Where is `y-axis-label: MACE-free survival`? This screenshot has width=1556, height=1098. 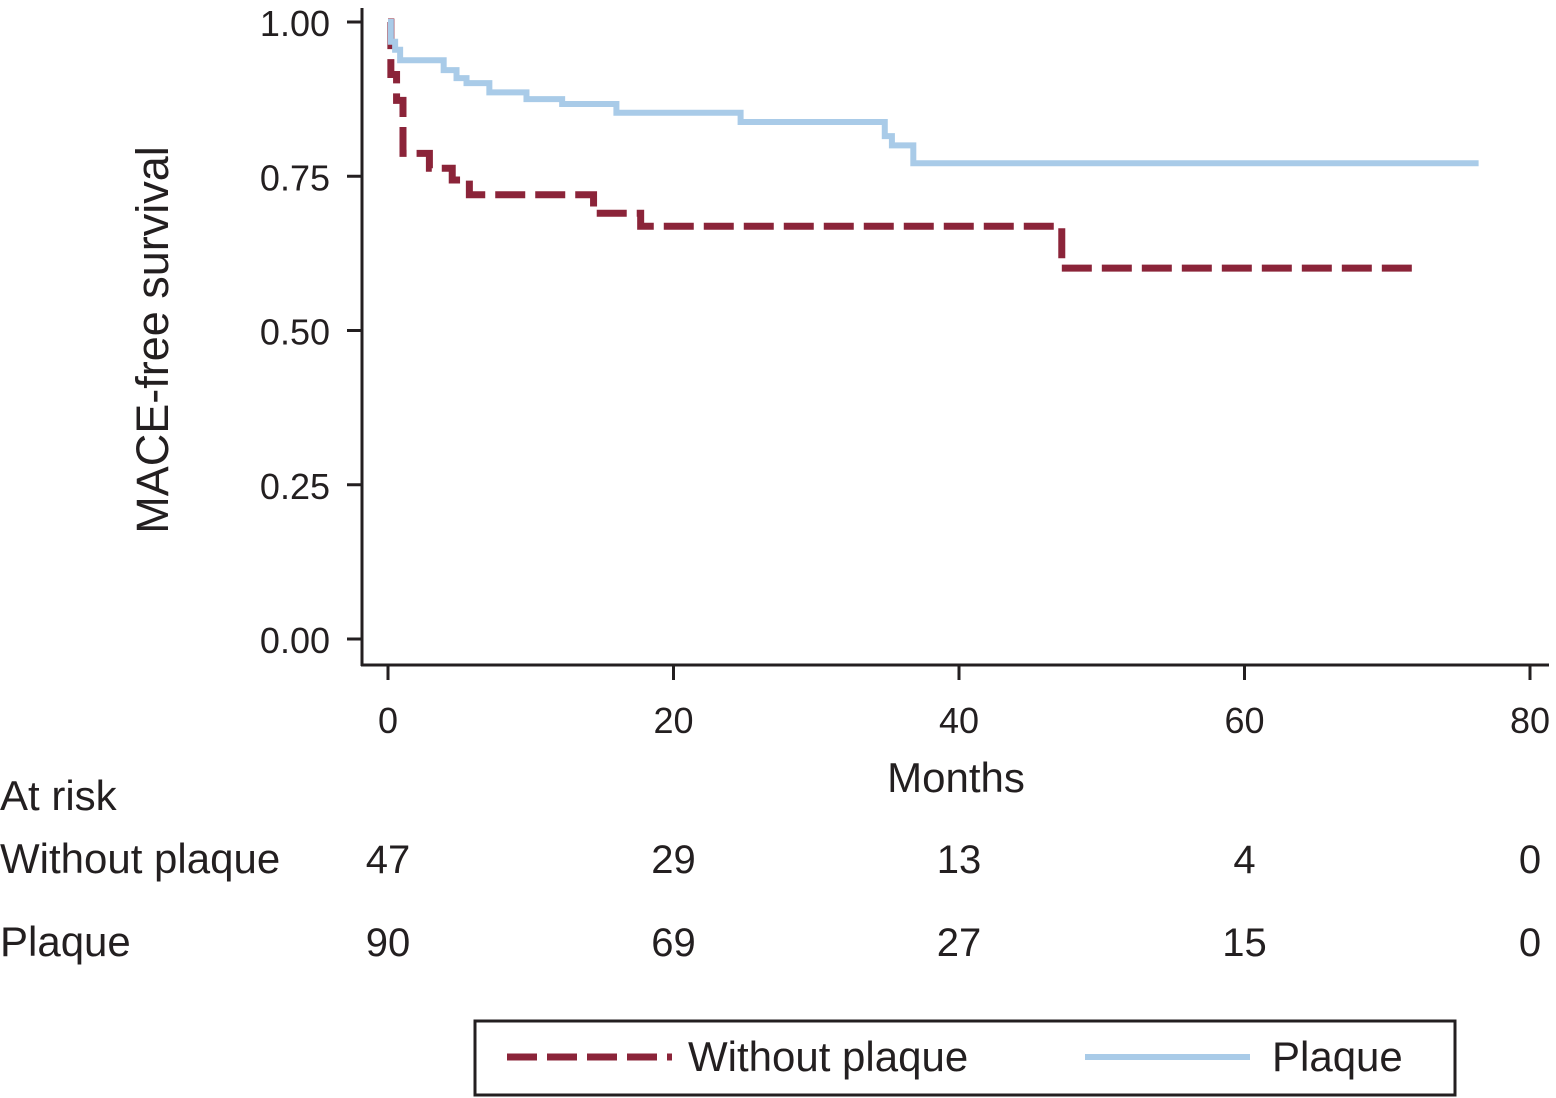 y-axis-label: MACE-free survival is located at coordinates (152, 340).